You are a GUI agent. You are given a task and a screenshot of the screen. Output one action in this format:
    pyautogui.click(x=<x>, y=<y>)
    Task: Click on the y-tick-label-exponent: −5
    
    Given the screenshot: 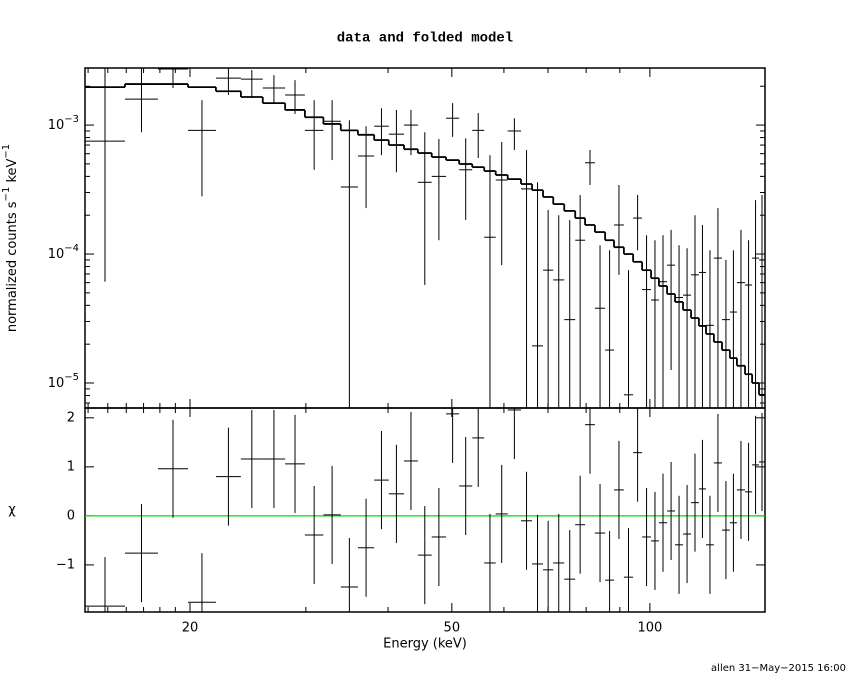 What is the action you would take?
    pyautogui.click(x=71, y=377)
    